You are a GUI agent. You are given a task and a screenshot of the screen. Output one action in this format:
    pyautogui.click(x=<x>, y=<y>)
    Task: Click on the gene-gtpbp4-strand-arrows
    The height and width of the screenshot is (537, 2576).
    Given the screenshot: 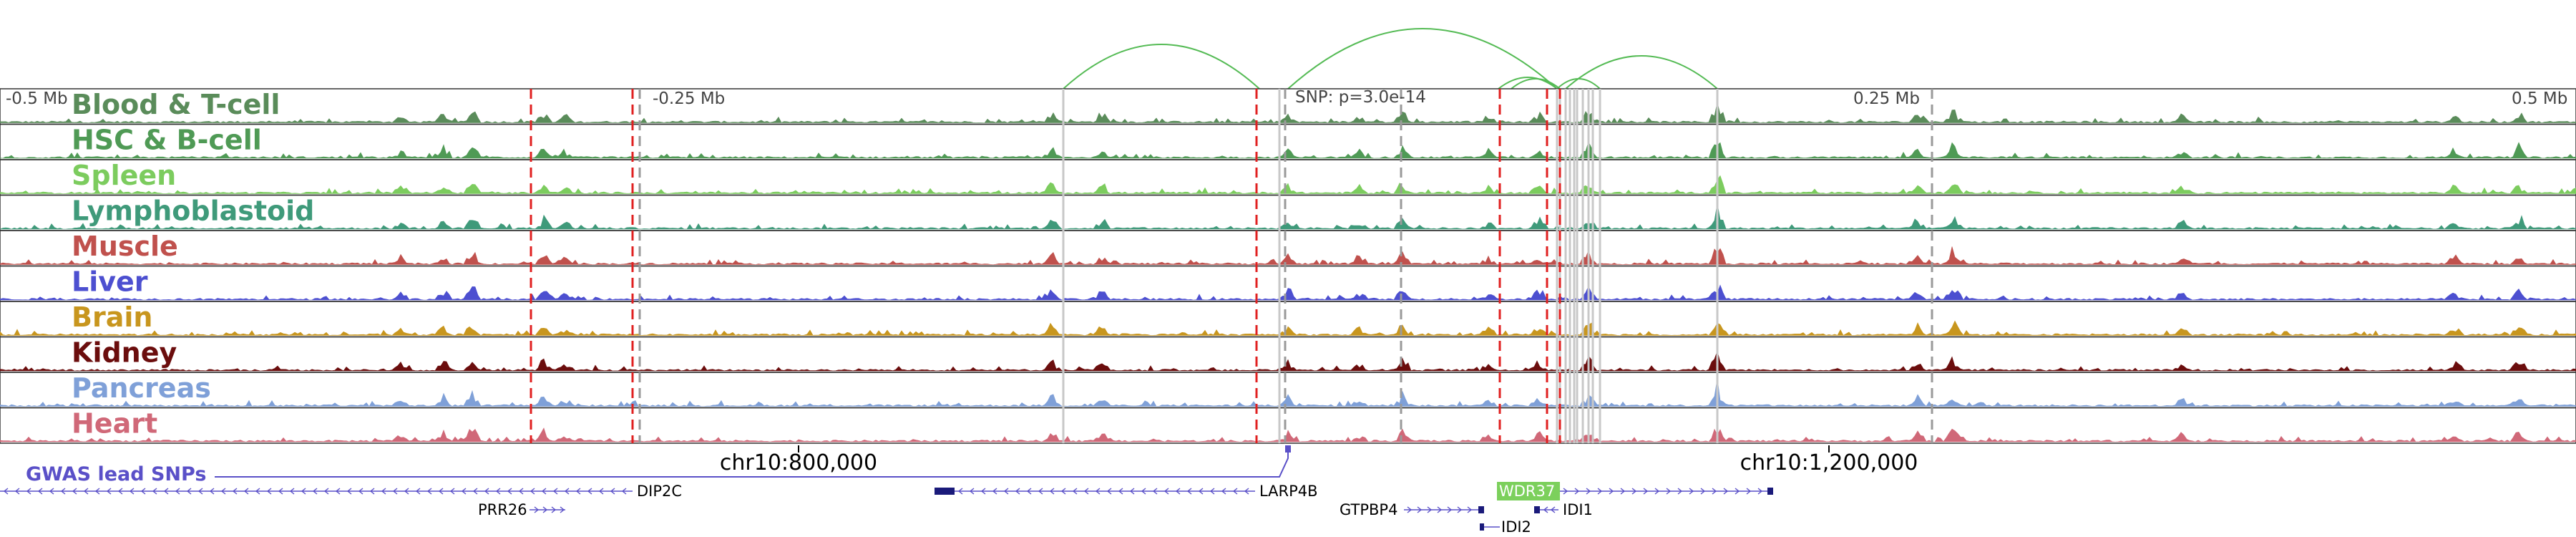 What is the action you would take?
    pyautogui.click(x=1440, y=509)
    